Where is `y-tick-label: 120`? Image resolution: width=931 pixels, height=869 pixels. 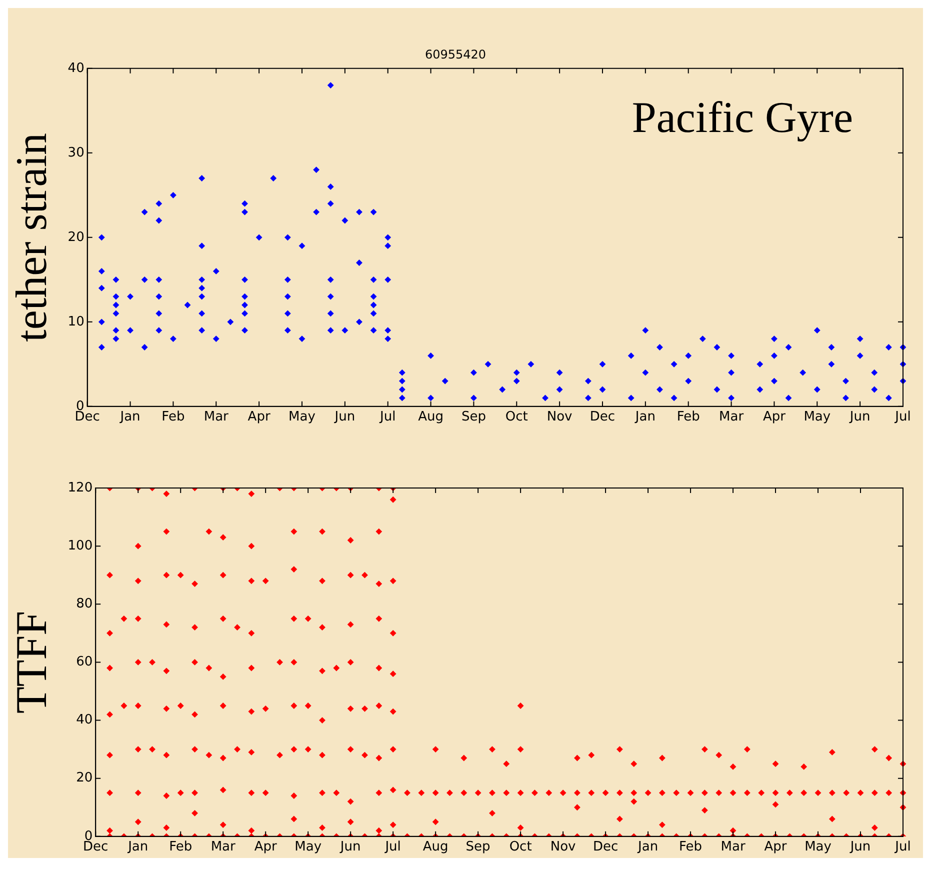 y-tick-label: 120 is located at coordinates (80, 488).